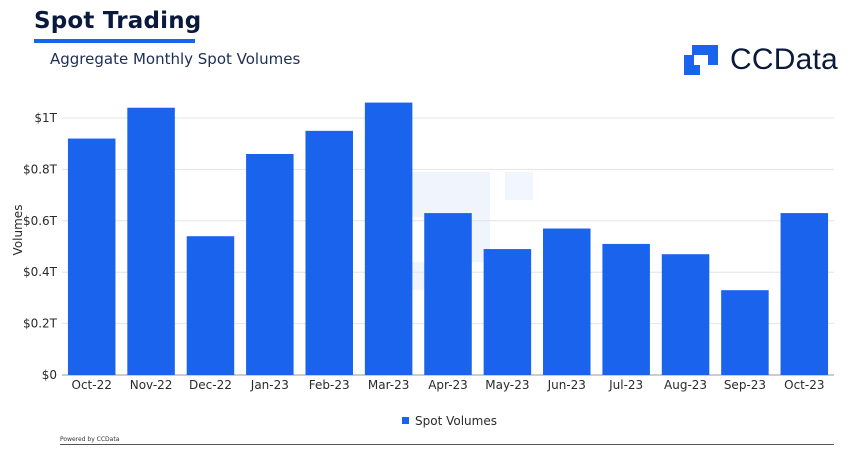  I want to click on x-tick-label: Nov-22, so click(151, 385).